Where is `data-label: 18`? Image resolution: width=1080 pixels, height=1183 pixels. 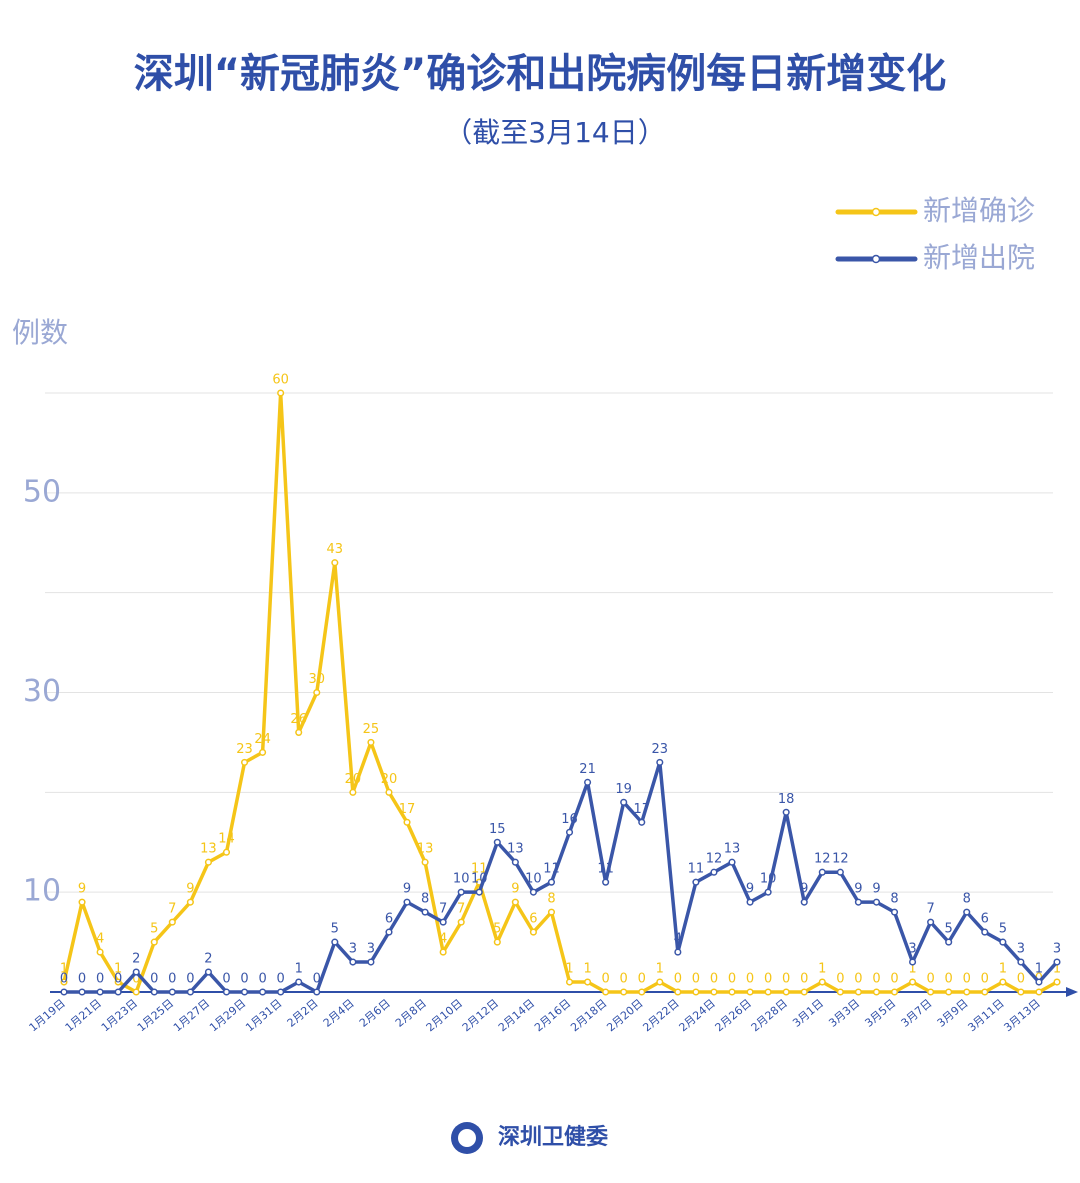
data-label: 18 is located at coordinates (786, 799).